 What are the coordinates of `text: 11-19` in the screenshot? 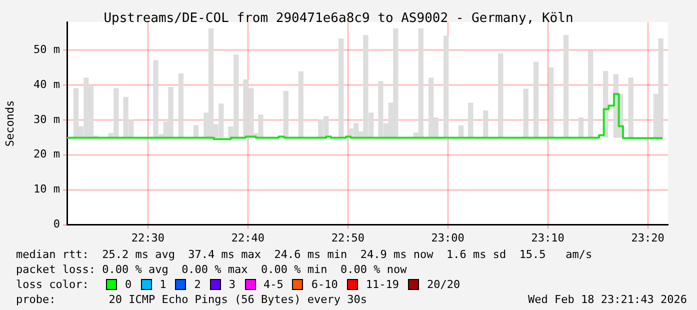 It's located at (382, 284).